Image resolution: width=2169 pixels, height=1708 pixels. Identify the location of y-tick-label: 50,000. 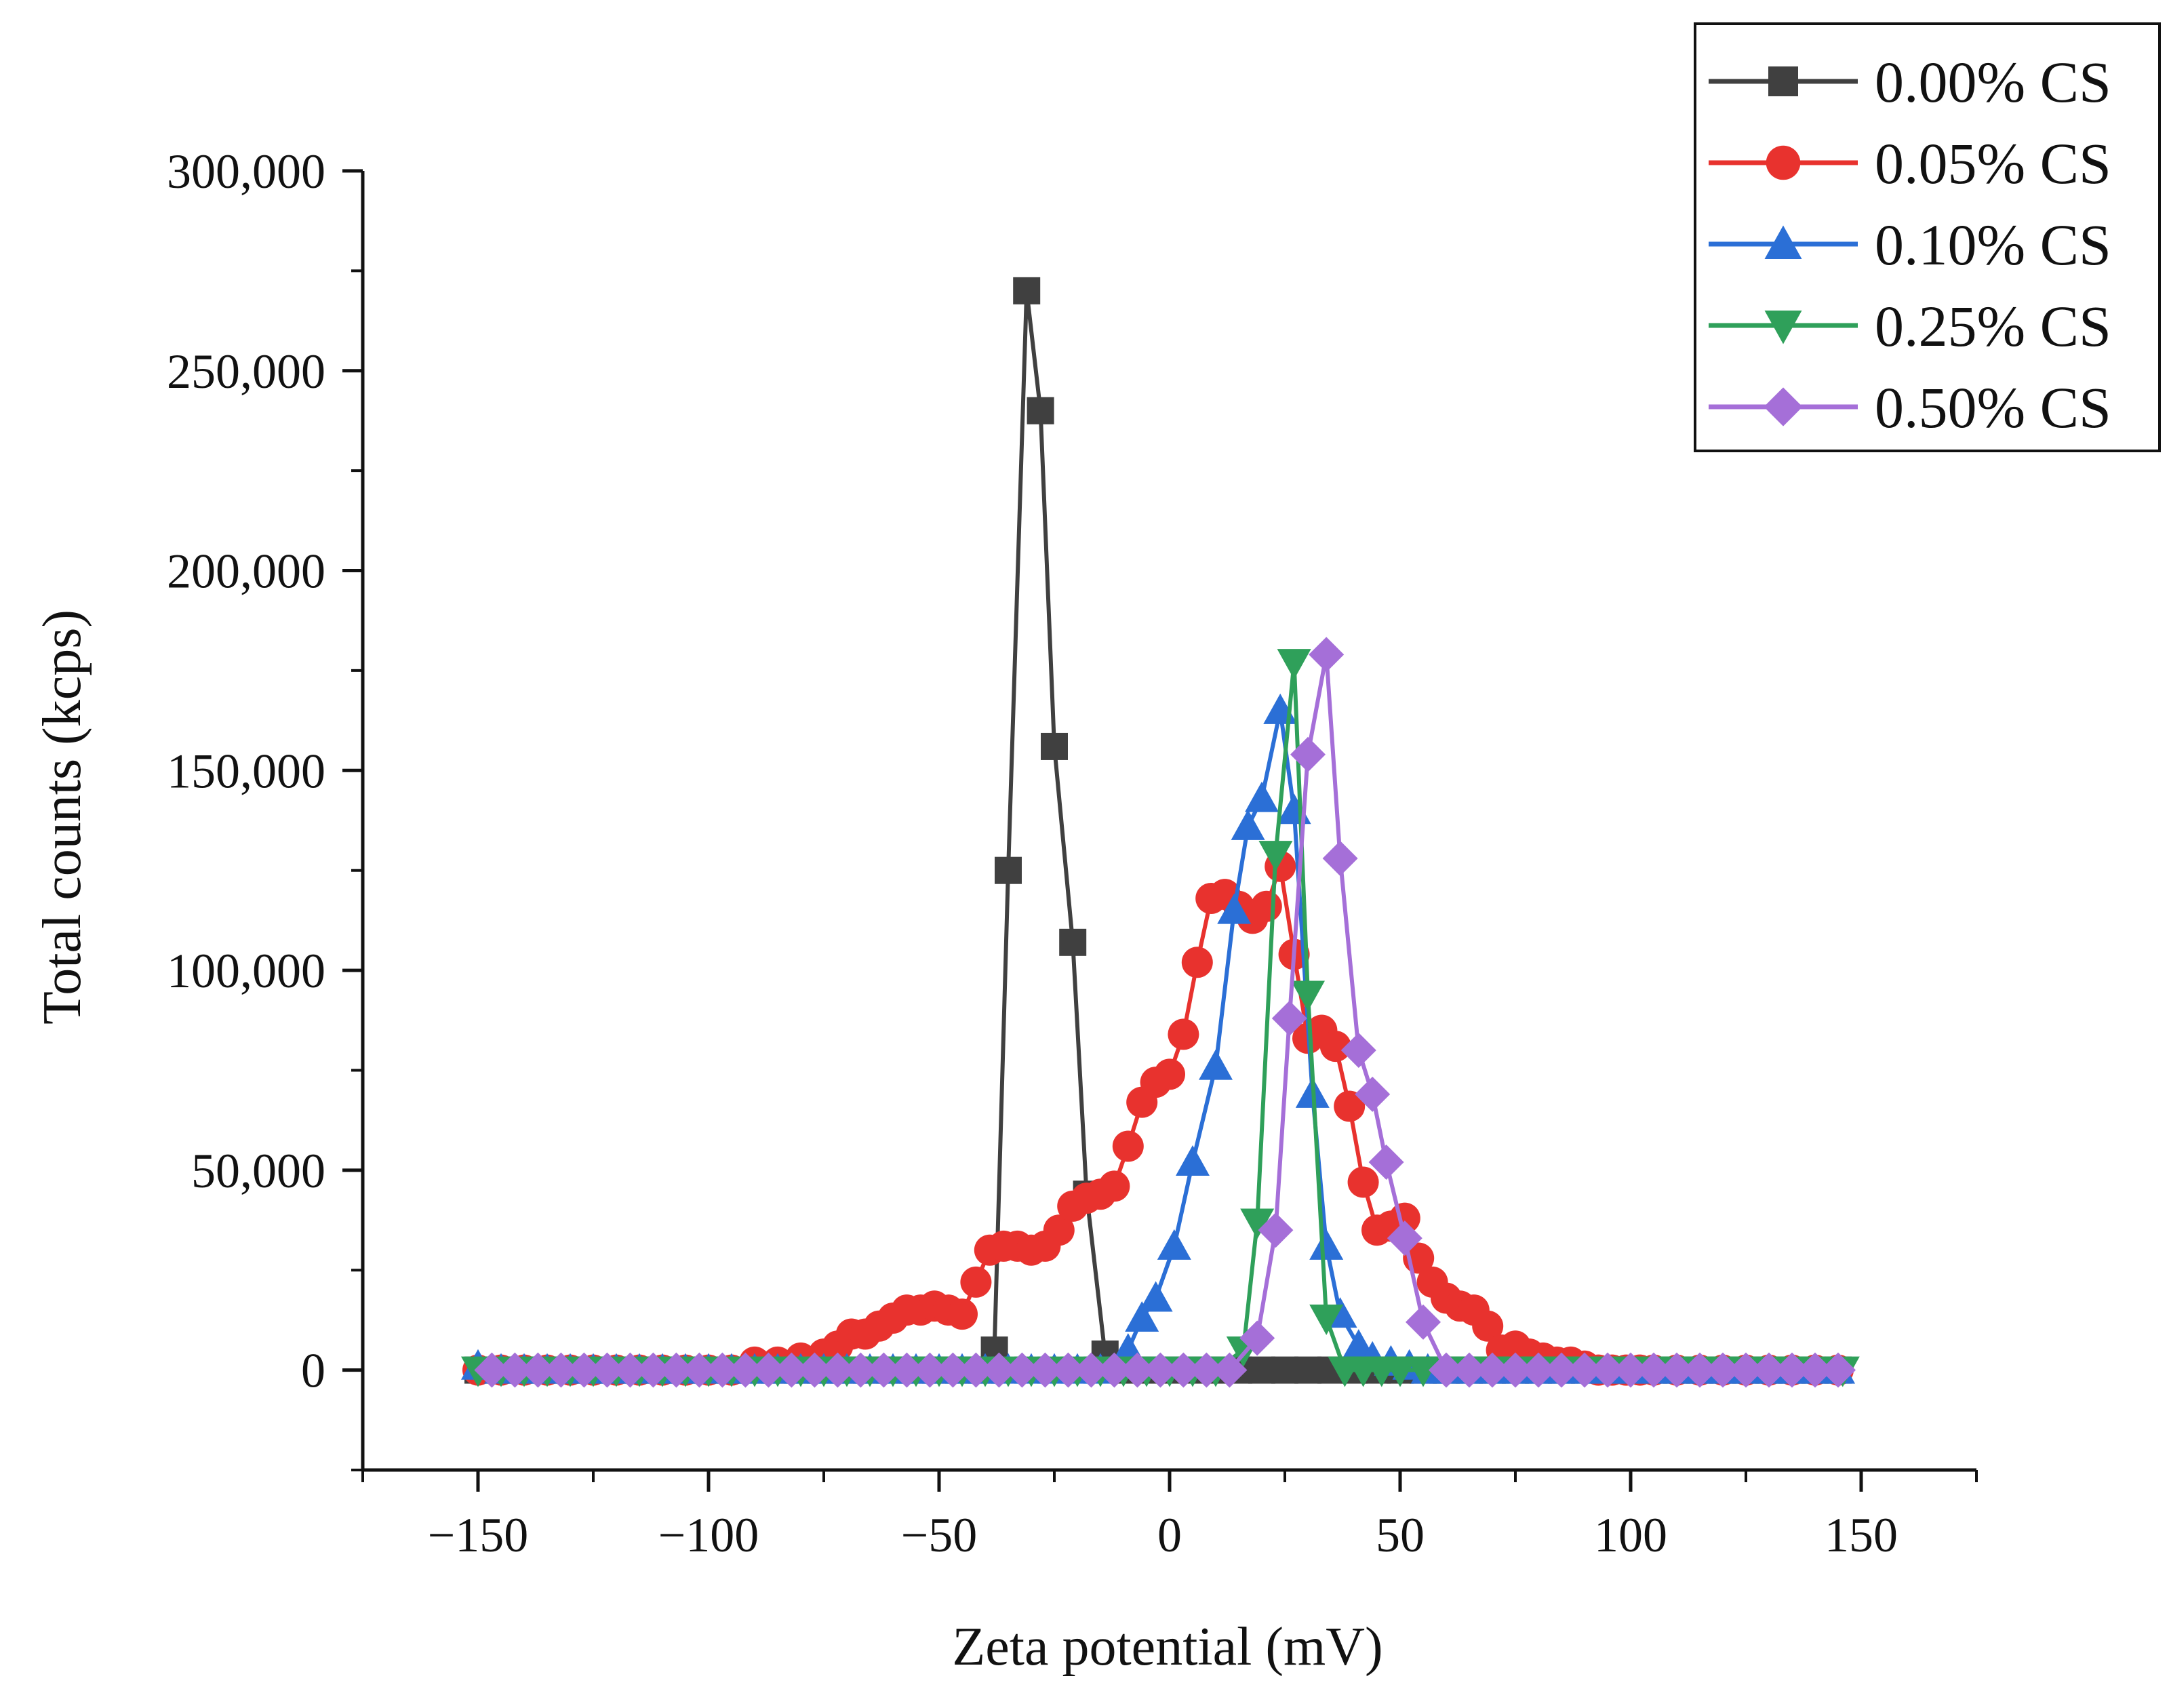
(258, 1171).